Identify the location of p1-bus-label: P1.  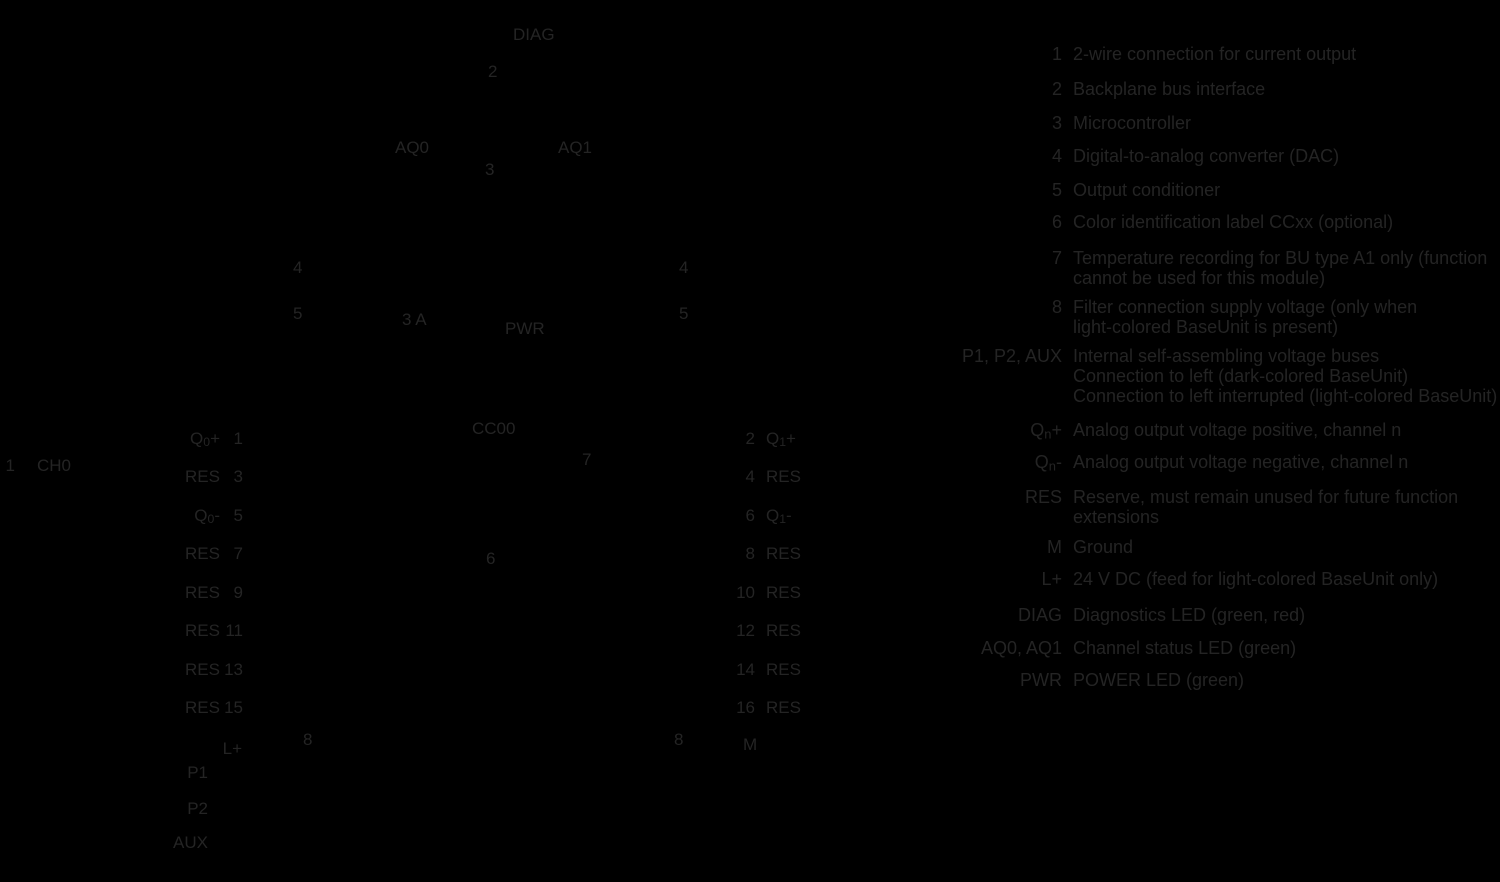
(197, 773).